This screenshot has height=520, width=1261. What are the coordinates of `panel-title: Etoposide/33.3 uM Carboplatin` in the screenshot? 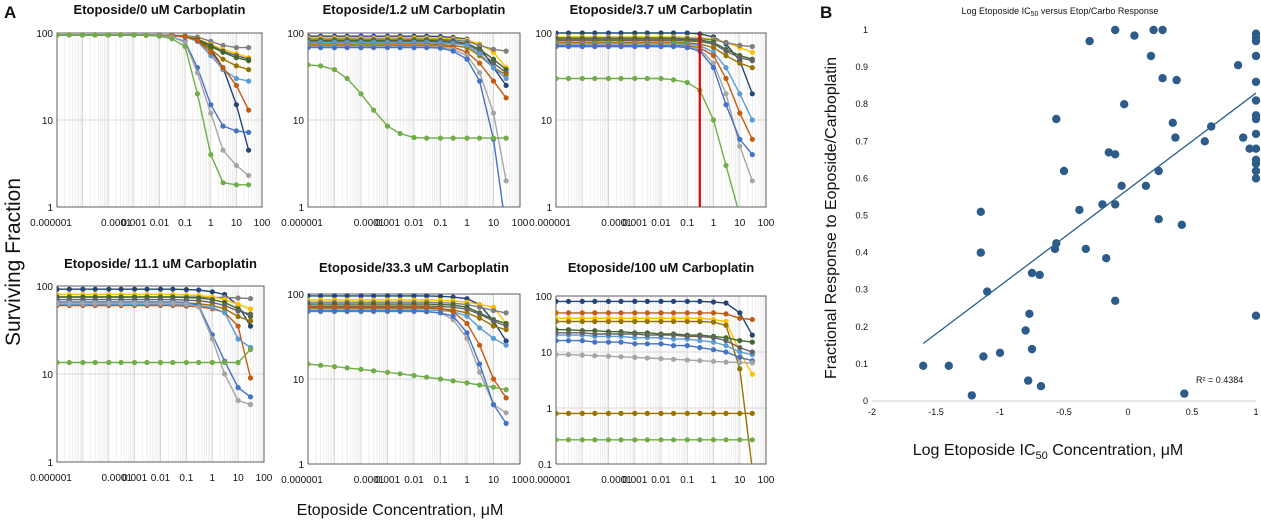 It's located at (414, 267).